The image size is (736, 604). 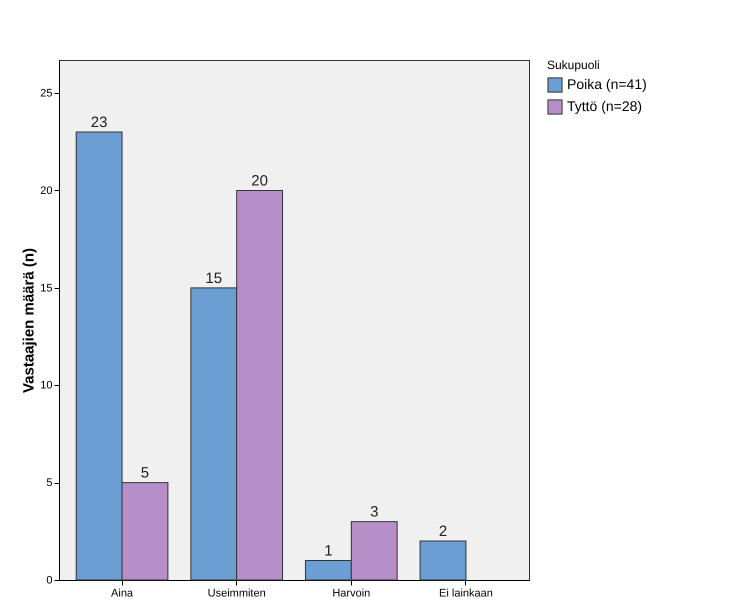 What do you see at coordinates (46, 94) in the screenshot?
I see `y-tick-label: 25` at bounding box center [46, 94].